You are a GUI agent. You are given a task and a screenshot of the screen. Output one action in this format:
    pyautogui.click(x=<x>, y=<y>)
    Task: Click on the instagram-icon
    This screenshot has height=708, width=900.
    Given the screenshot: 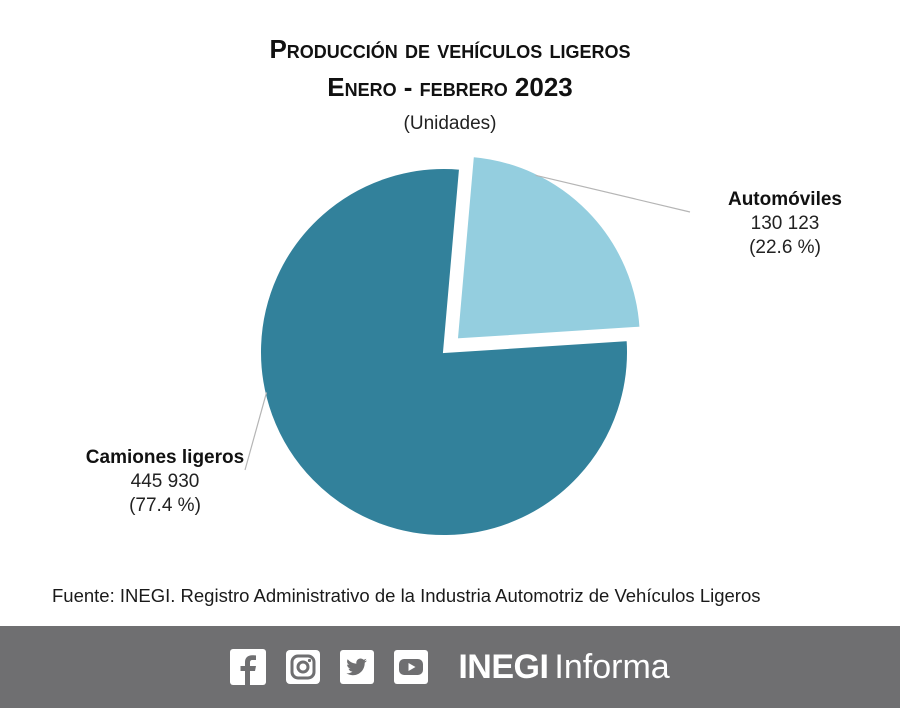 What is the action you would take?
    pyautogui.click(x=303, y=667)
    